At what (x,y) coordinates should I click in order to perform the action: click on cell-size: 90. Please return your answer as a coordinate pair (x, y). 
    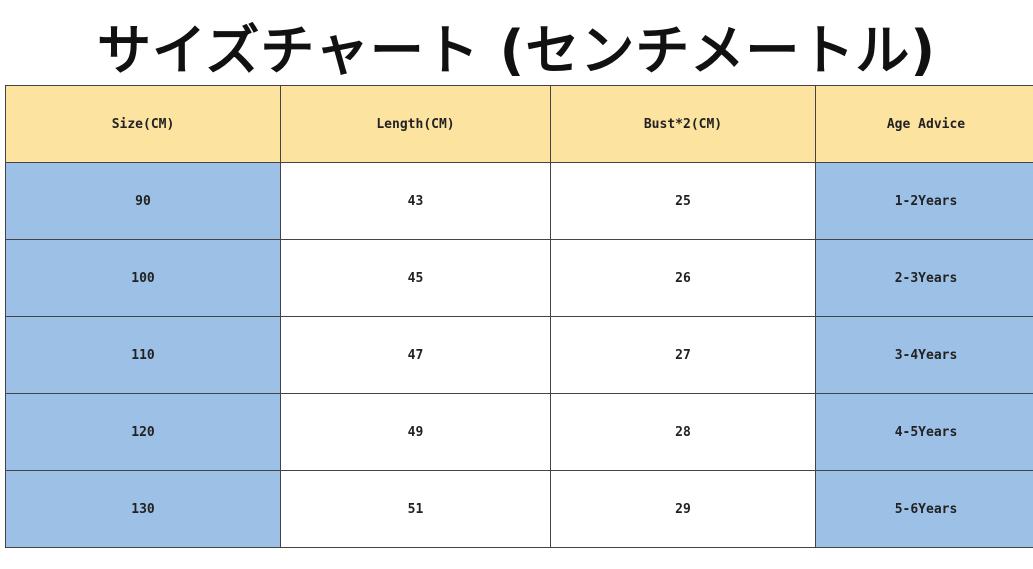
    Looking at the image, I should click on (143, 201).